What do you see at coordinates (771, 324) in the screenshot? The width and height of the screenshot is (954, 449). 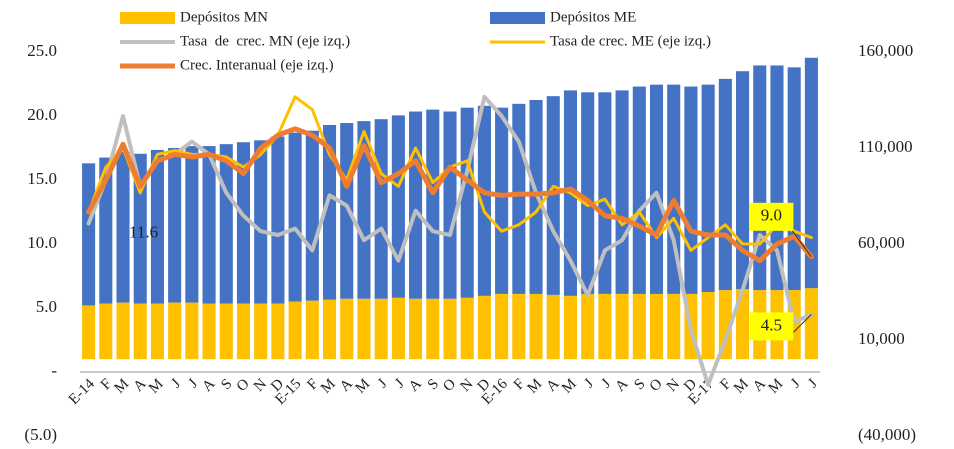 I see `data-label: 4.5` at bounding box center [771, 324].